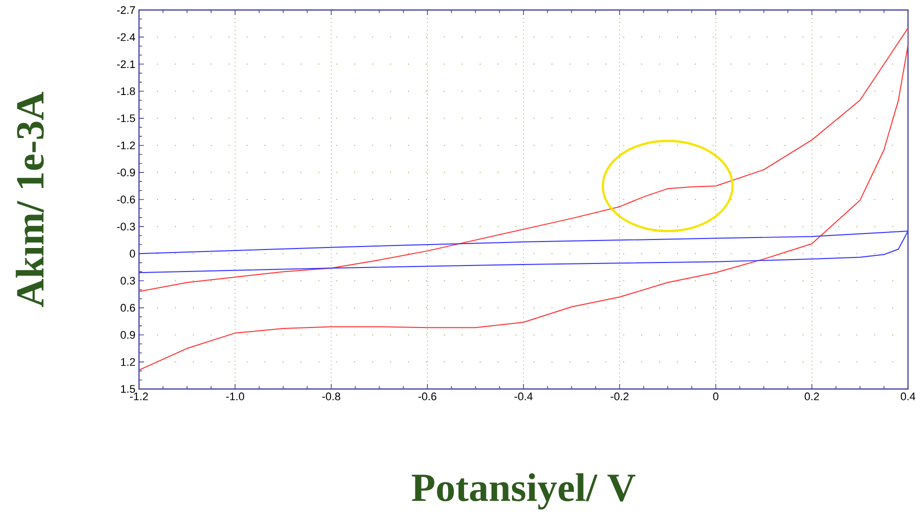 The height and width of the screenshot is (517, 920). I want to click on y-tick-label: 0.6, so click(127, 308).